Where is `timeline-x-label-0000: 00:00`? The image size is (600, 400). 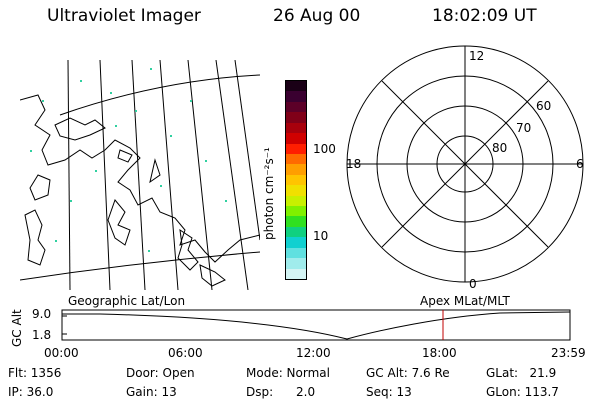
timeline-x-label-0000: 00:00 is located at coordinates (61, 353).